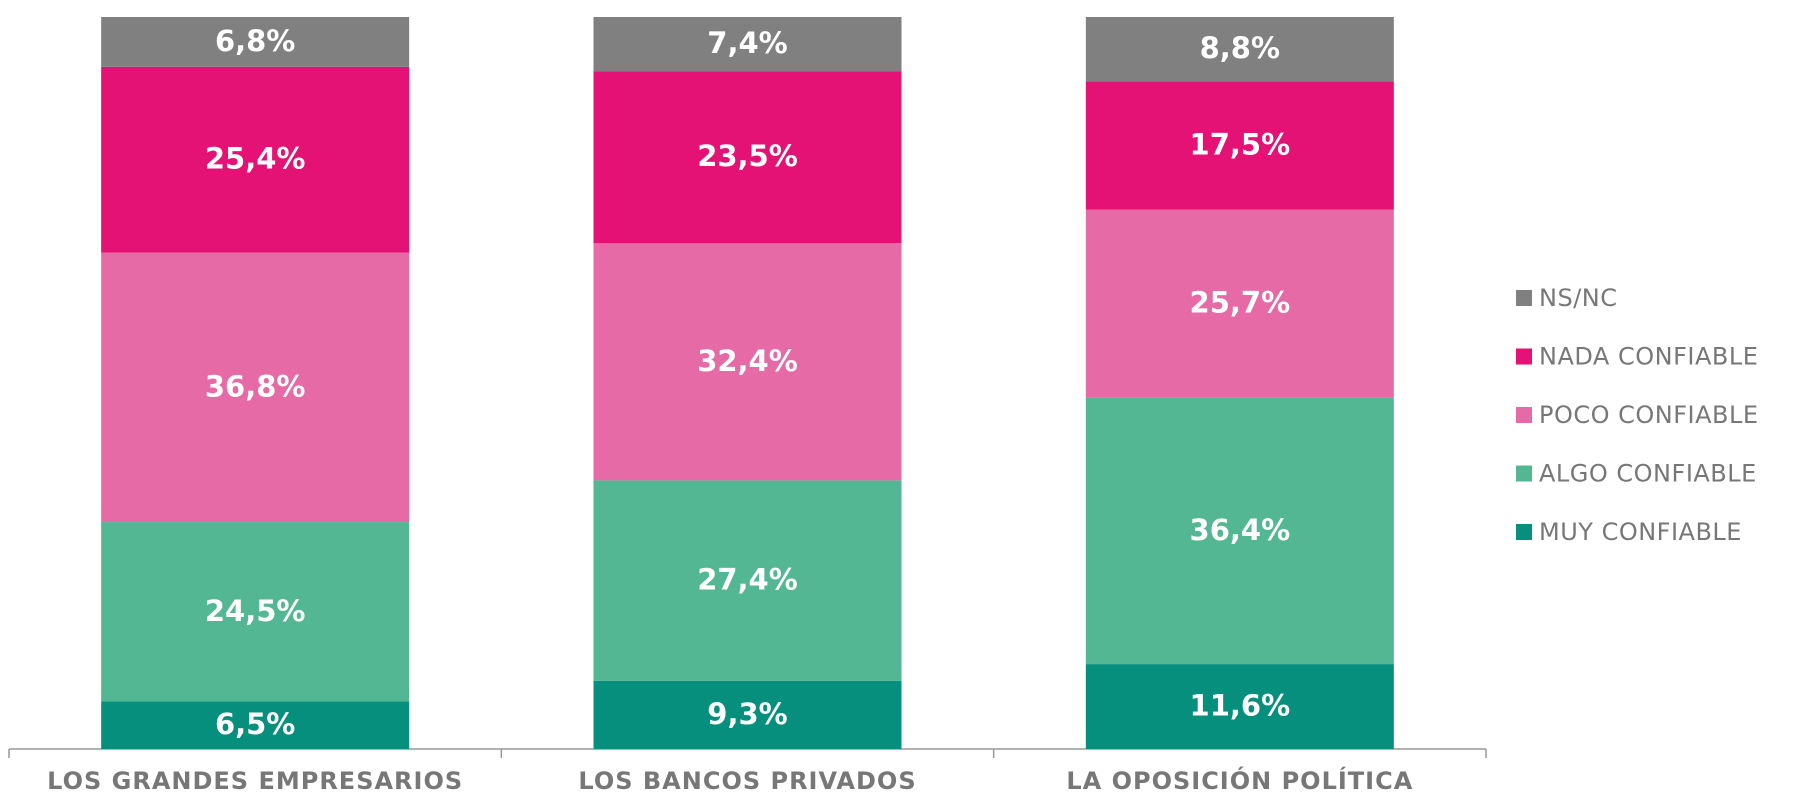  Describe the element at coordinates (255, 781) in the screenshot. I see `category-label: LOS GRANDES EMPRESARIOS` at that location.